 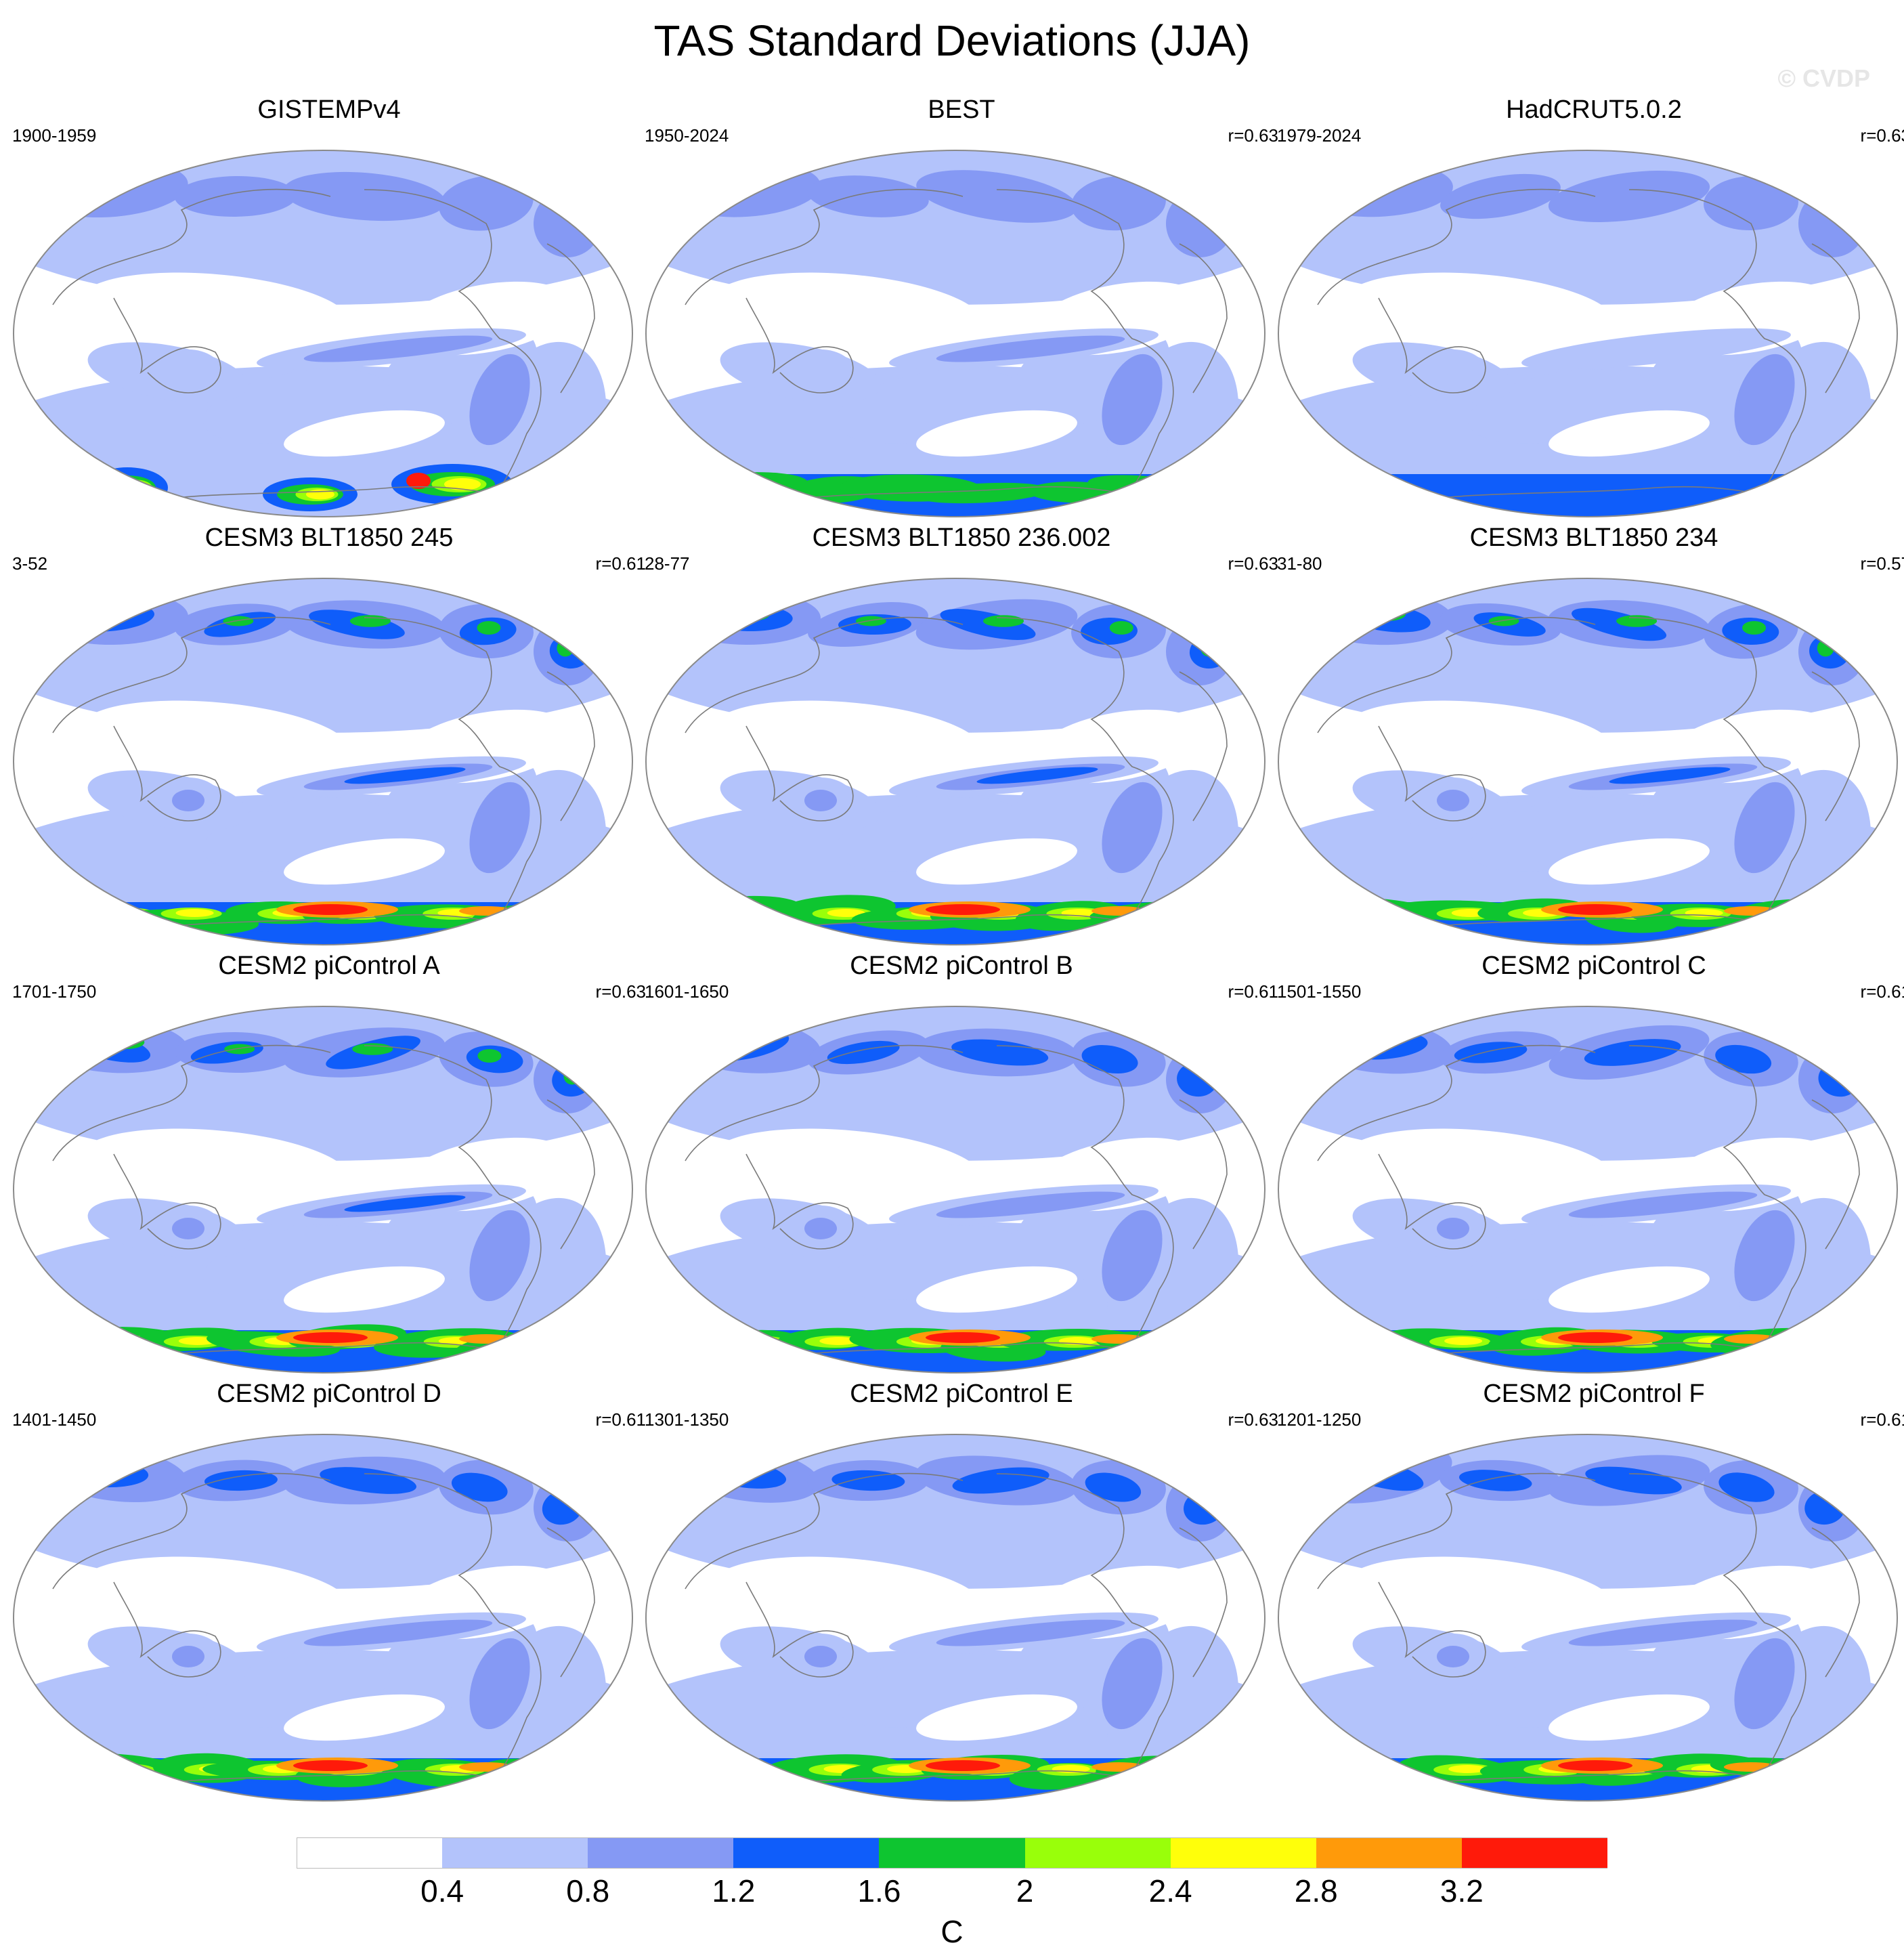 What do you see at coordinates (734, 1891) in the screenshot?
I see `colorbar-tick-label: 1.2` at bounding box center [734, 1891].